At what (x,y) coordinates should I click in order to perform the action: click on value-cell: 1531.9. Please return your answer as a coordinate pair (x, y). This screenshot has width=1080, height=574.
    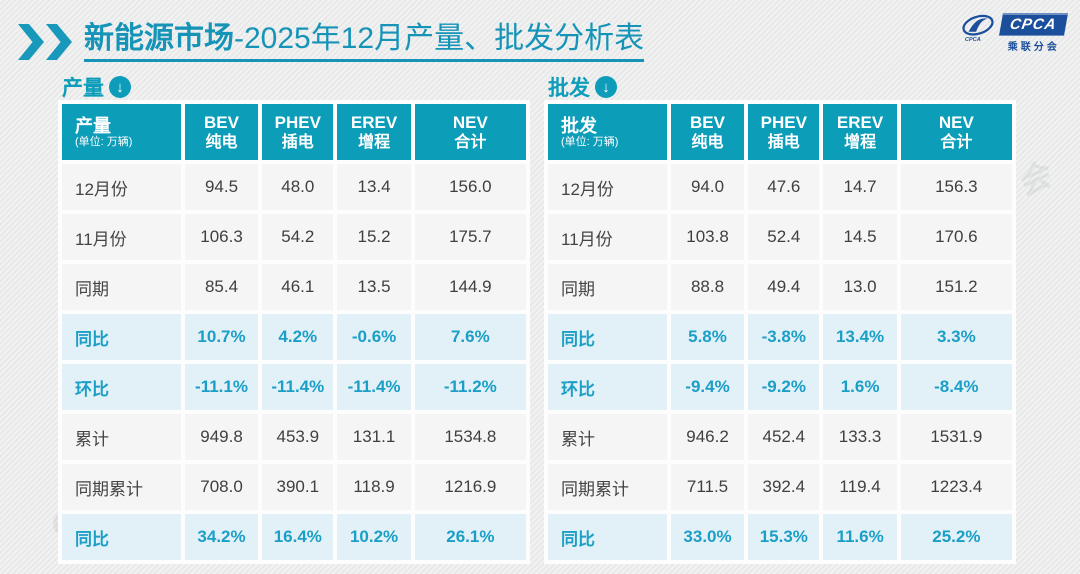
    Looking at the image, I should click on (956, 437).